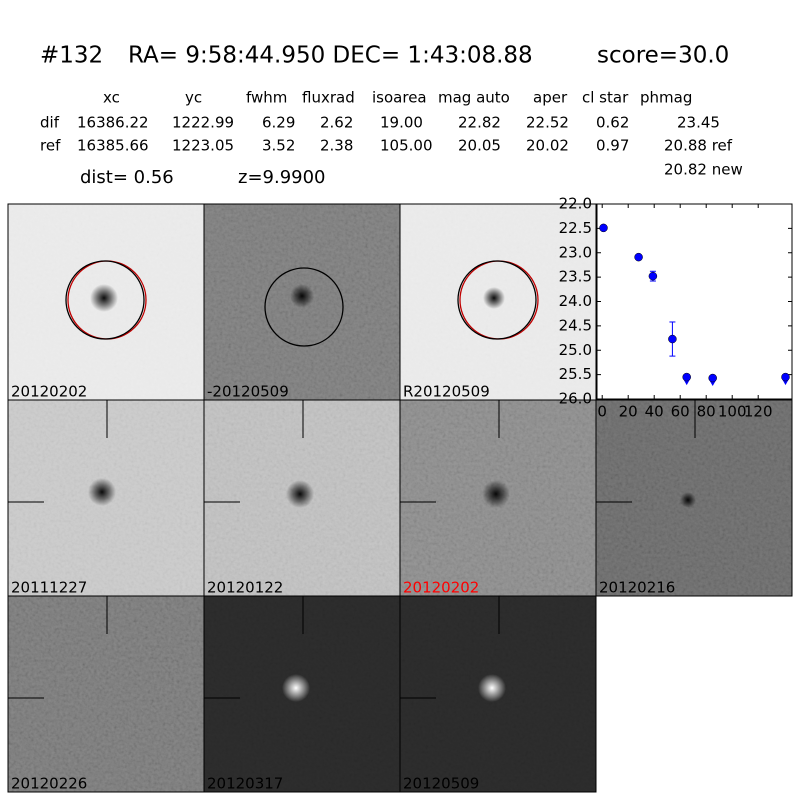 The image size is (800, 800). I want to click on table-cell: 0.97, so click(612, 146).